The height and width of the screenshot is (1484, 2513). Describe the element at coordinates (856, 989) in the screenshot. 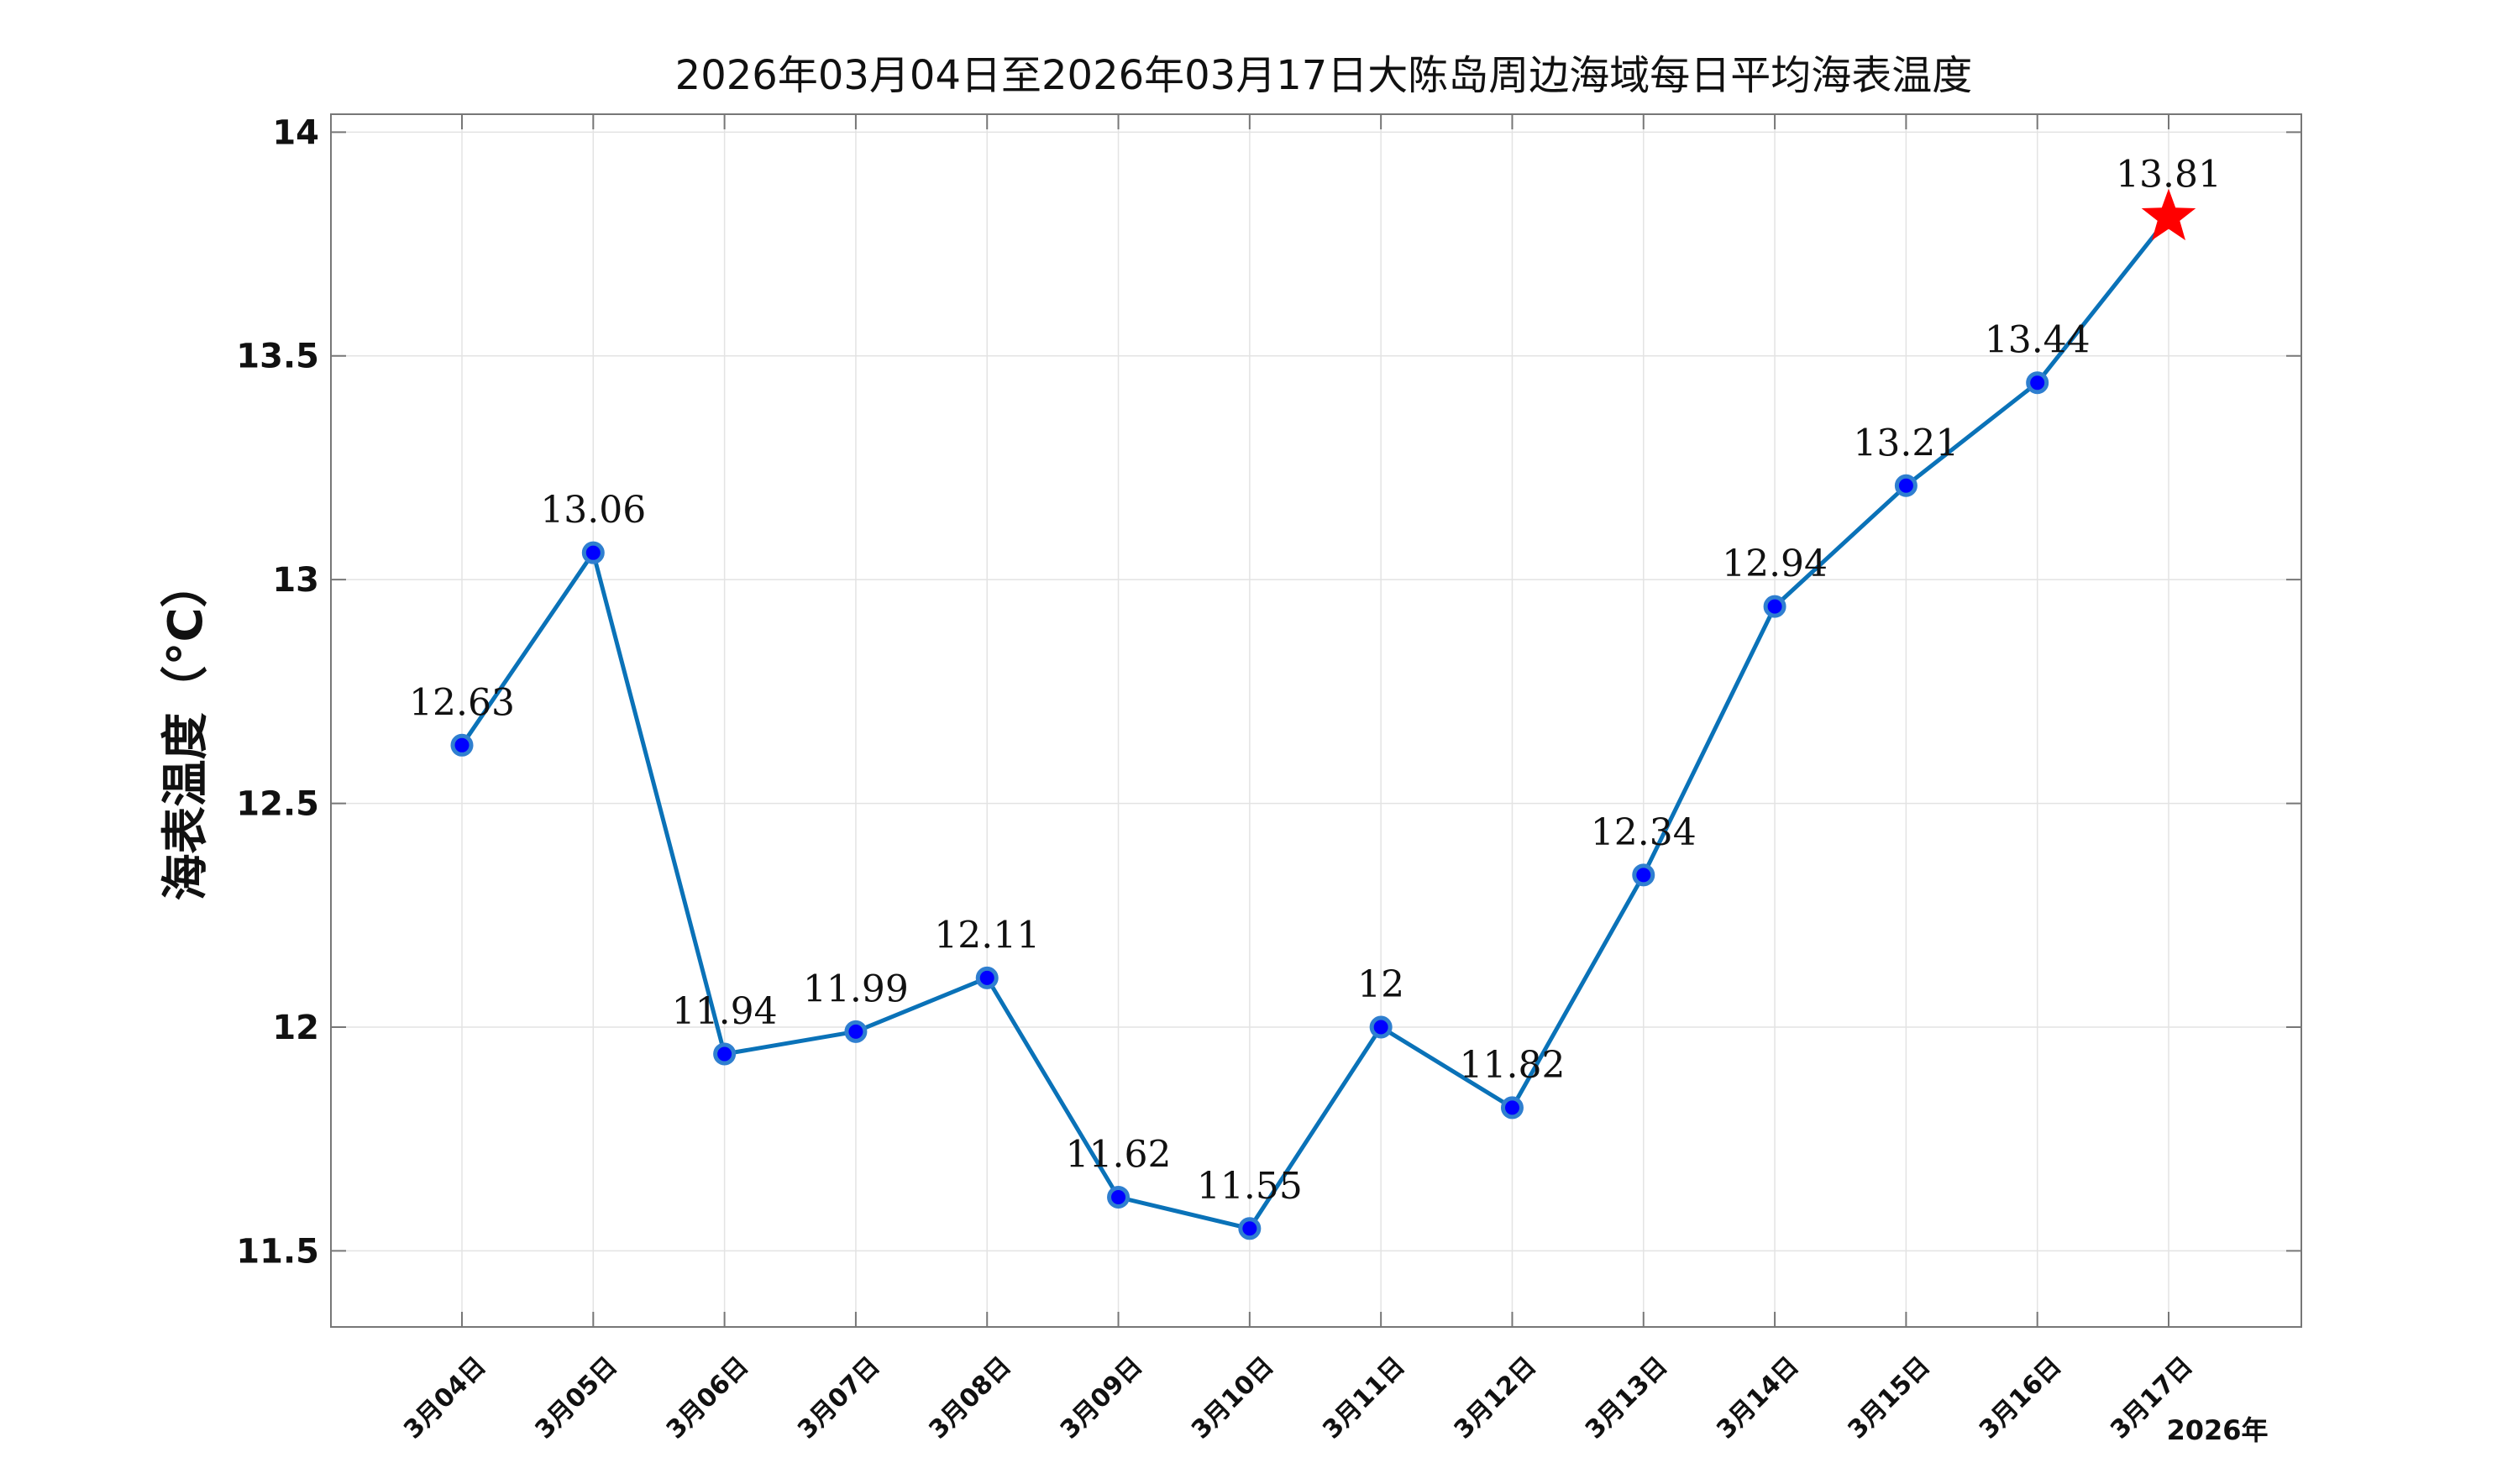

I see `data-label: 11.99` at that location.